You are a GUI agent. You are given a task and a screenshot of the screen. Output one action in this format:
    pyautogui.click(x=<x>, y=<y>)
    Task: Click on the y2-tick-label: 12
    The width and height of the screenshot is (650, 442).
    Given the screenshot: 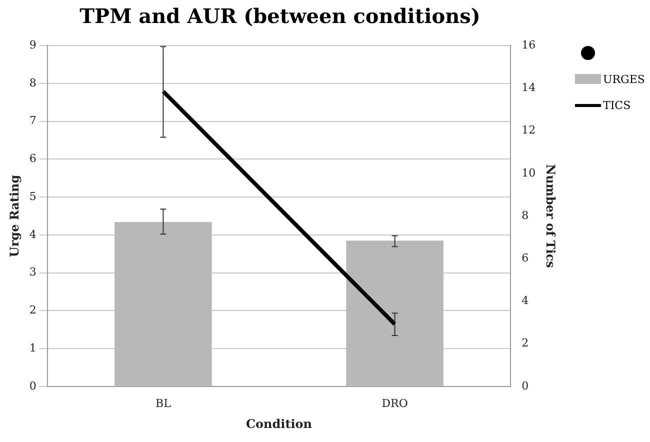 What is the action you would take?
    pyautogui.click(x=529, y=130)
    